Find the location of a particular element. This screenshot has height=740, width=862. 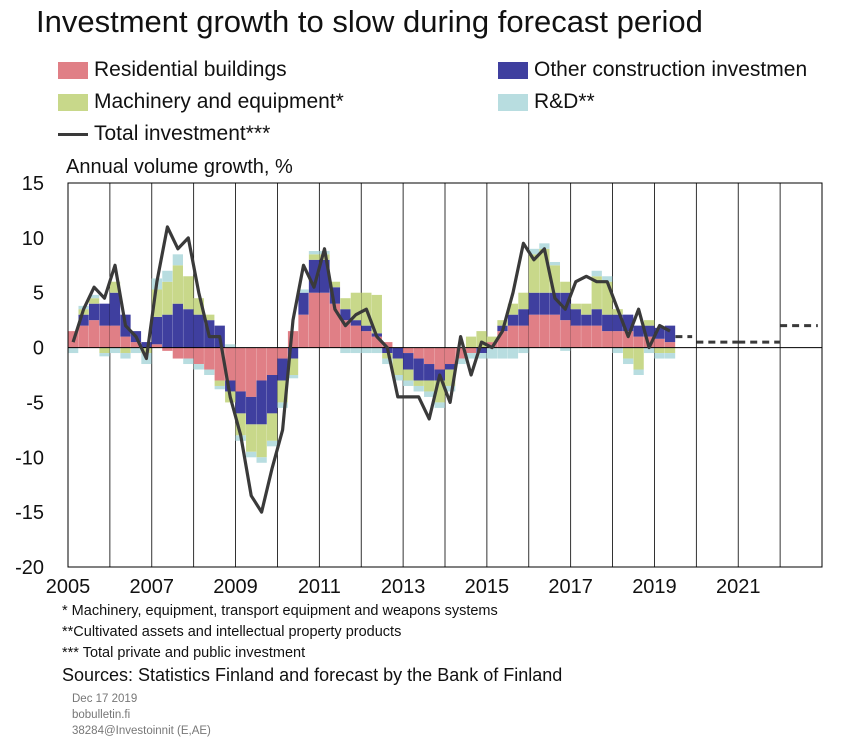

bar-s0-q30 is located at coordinates (387, 345).